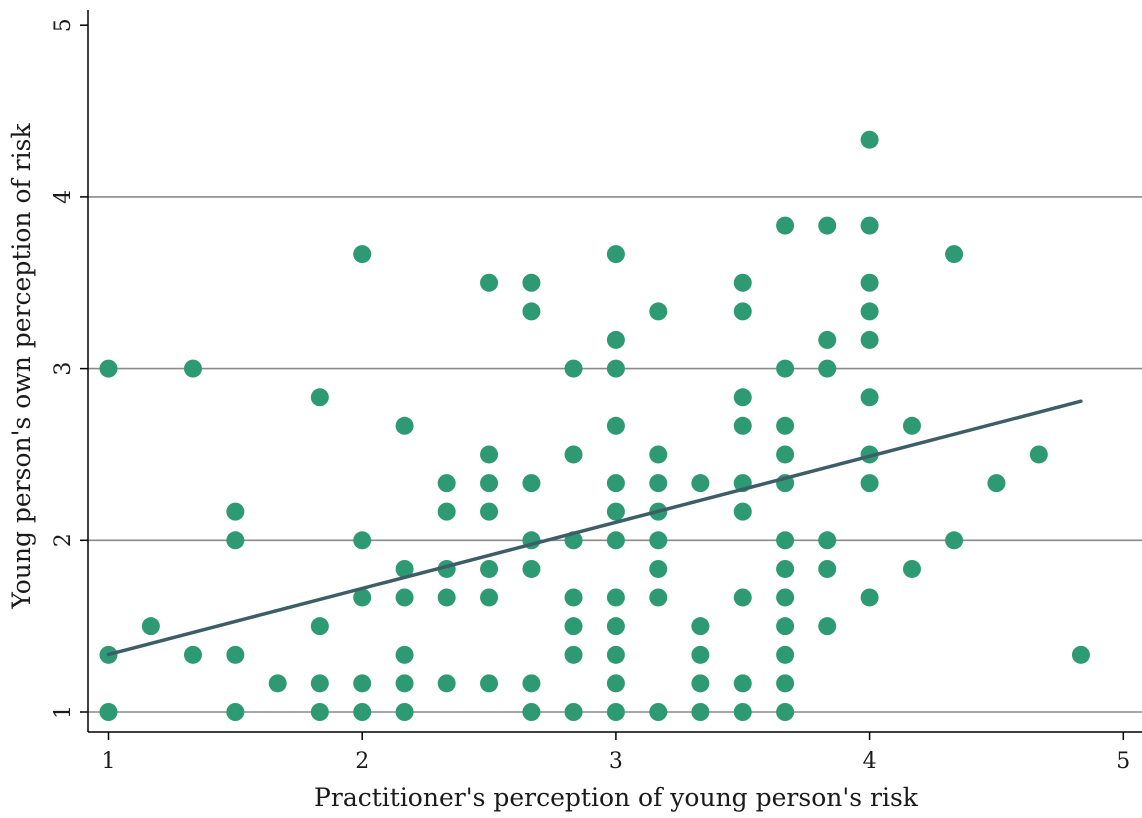  Describe the element at coordinates (63, 197) in the screenshot. I see `y-tick-label: 4` at that location.